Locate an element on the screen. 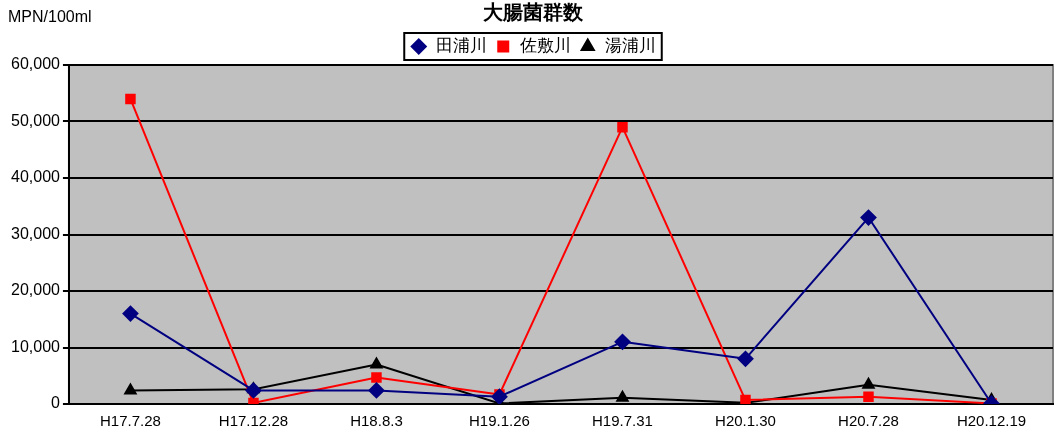 Image resolution: width=1062 pixels, height=438 pixels. y-tick-label: 40,000 is located at coordinates (36, 177).